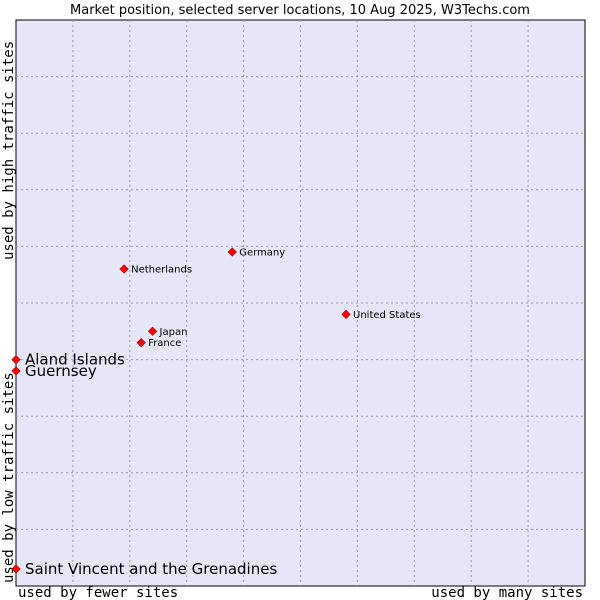  What do you see at coordinates (346, 314) in the screenshot?
I see `data-point-united-states` at bounding box center [346, 314].